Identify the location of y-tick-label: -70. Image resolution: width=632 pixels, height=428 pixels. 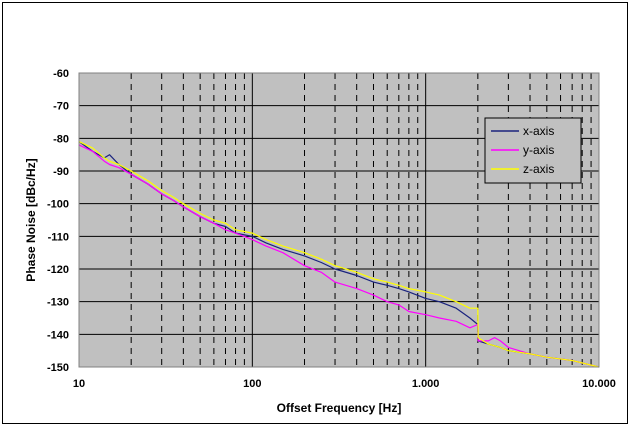
(61, 107).